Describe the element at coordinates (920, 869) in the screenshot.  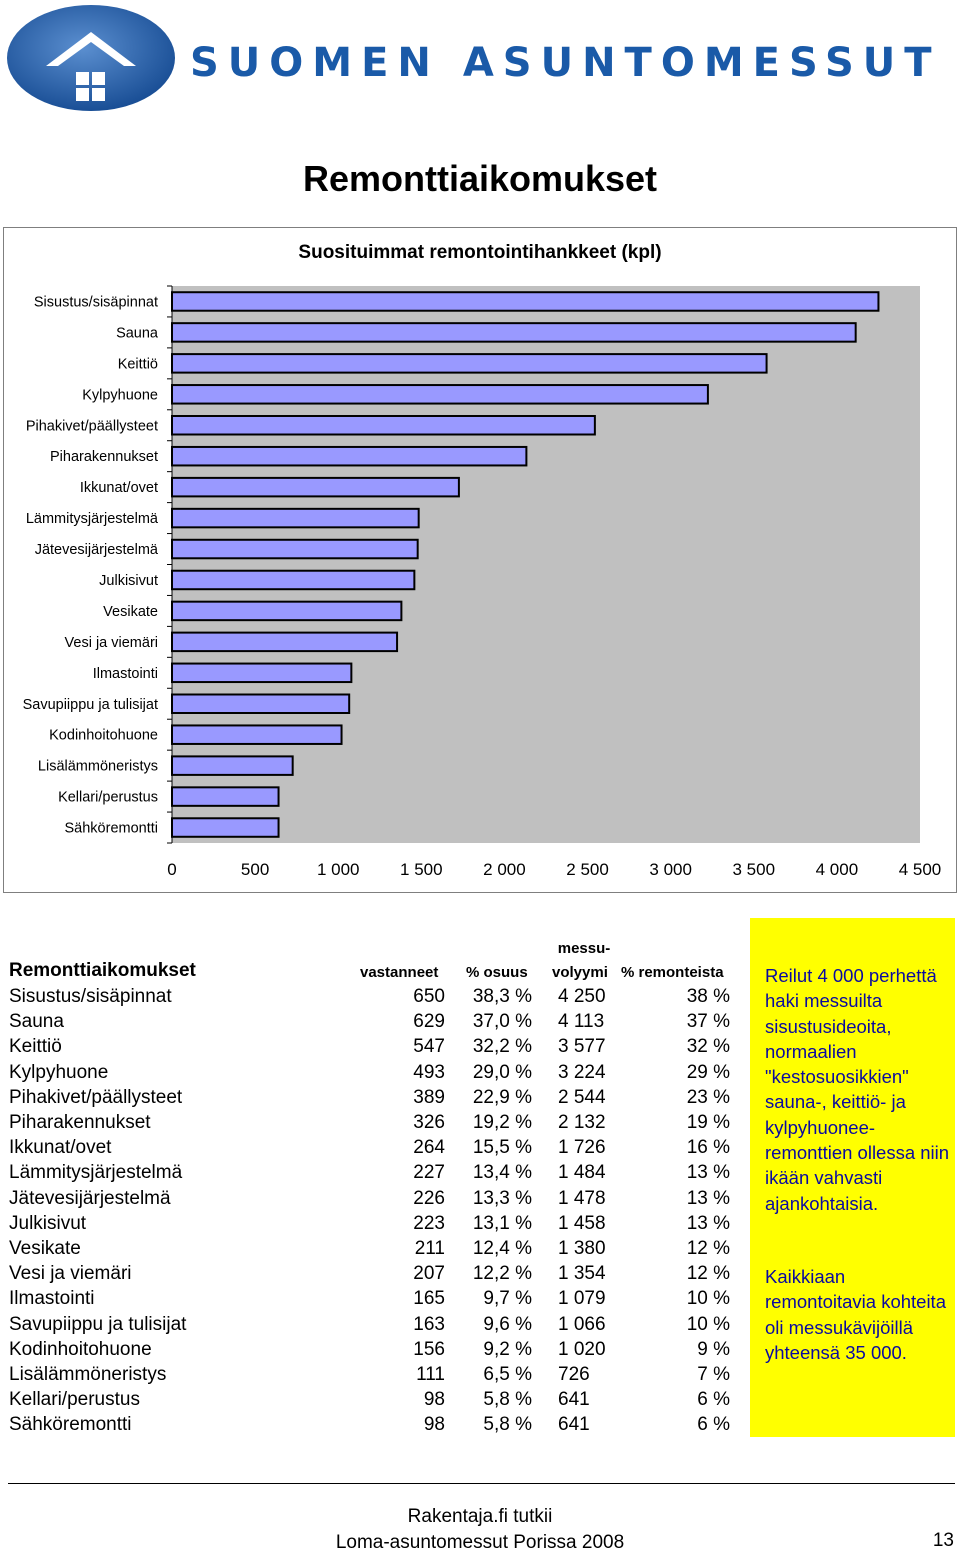
I see `x-tick-label: 4 500` at that location.